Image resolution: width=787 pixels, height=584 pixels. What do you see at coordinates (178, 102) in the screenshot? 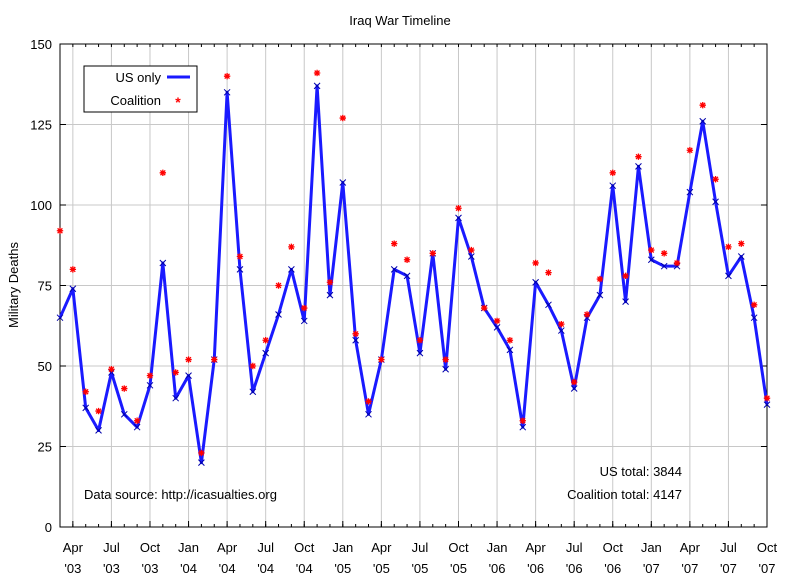
I see `legend-swatch-coalition: *` at bounding box center [178, 102].